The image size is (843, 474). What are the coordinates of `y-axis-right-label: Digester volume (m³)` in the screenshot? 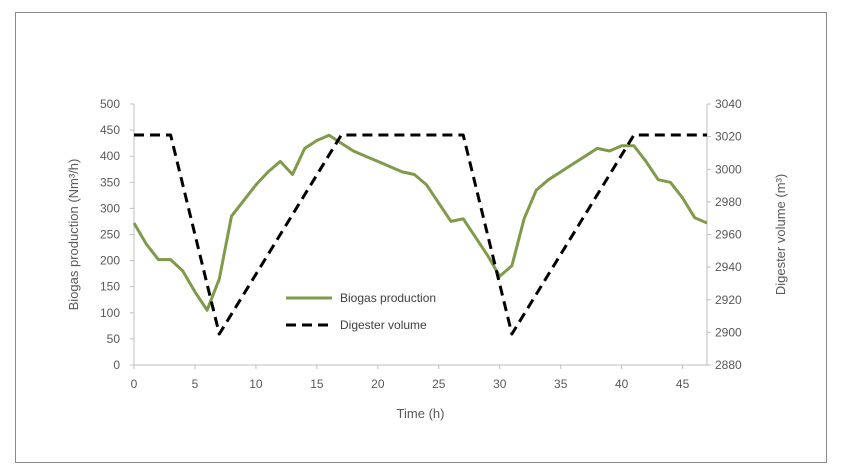 It's located at (780, 234).